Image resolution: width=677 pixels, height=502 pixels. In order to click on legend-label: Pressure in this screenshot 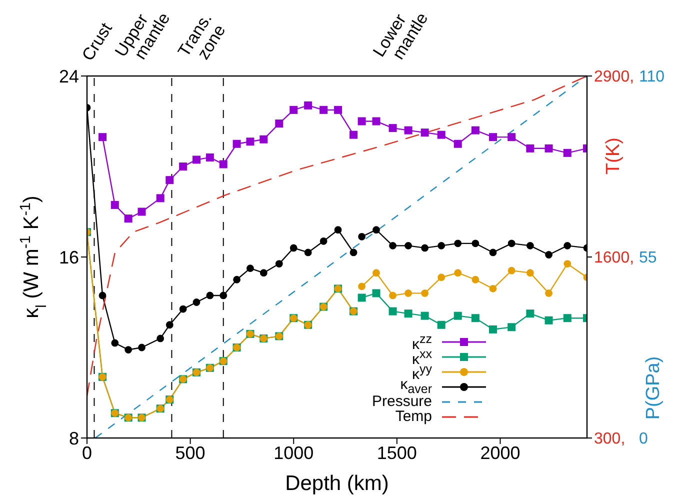, I will do `click(402, 401)`.